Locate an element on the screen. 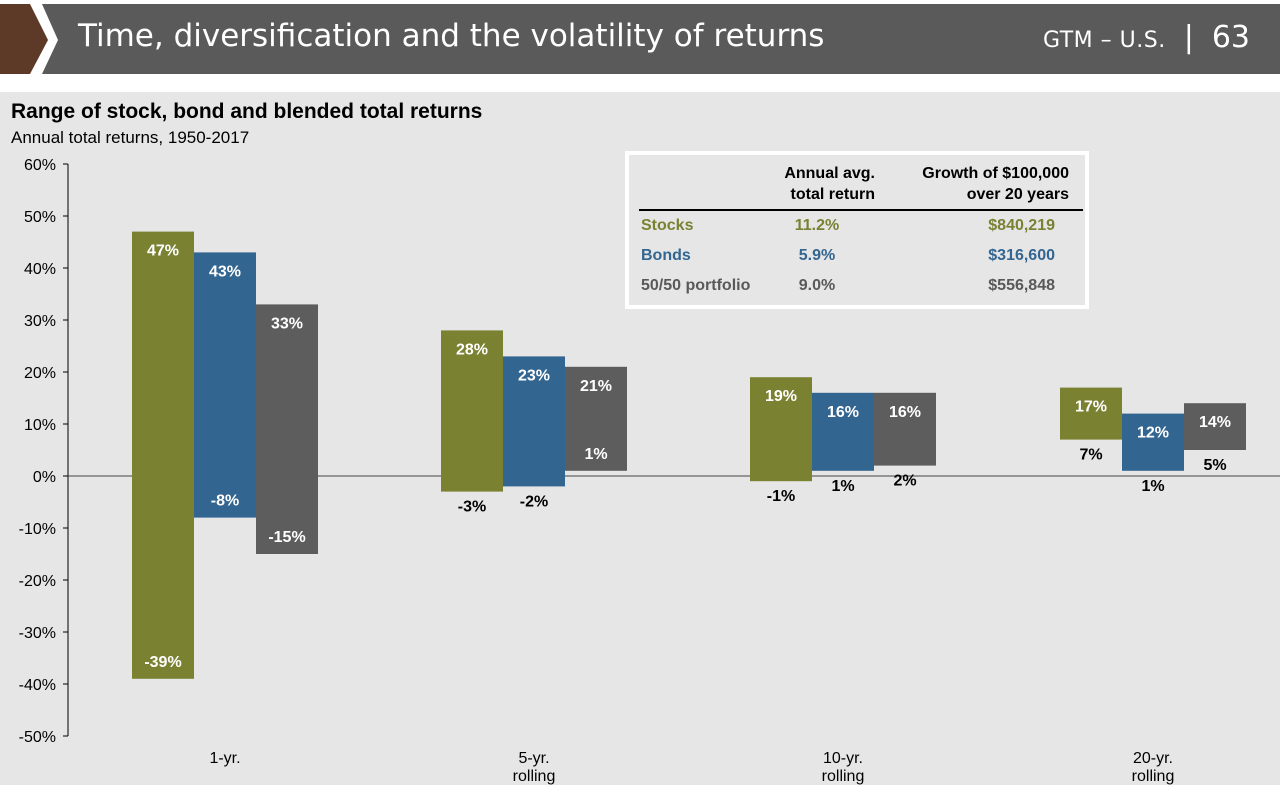 This screenshot has width=1280, height=785. y-tick-label: -10% is located at coordinates (37, 529).